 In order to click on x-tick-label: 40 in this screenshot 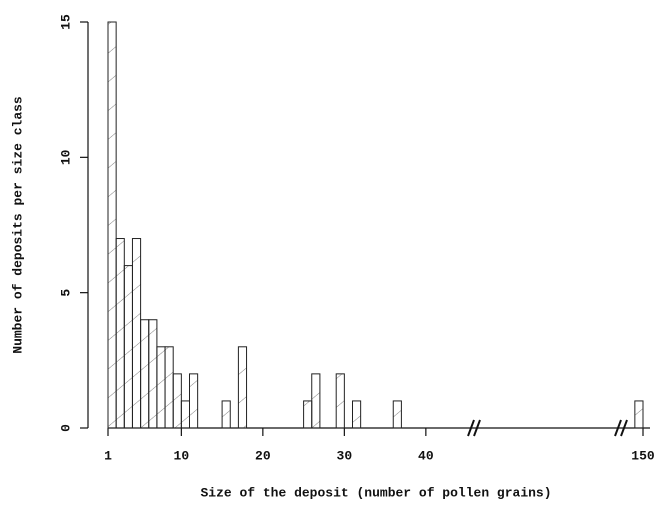, I will do `click(426, 455)`.